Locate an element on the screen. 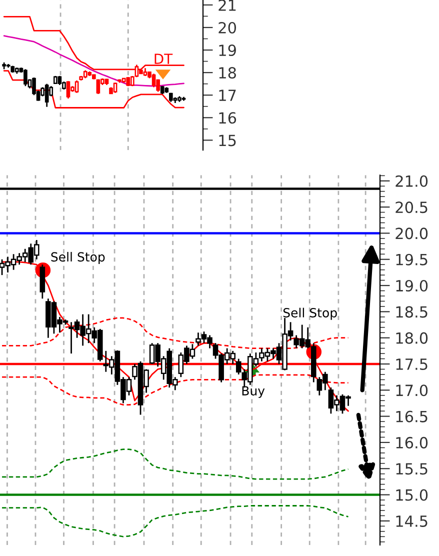  y-tick-label: 16 is located at coordinates (227, 118).